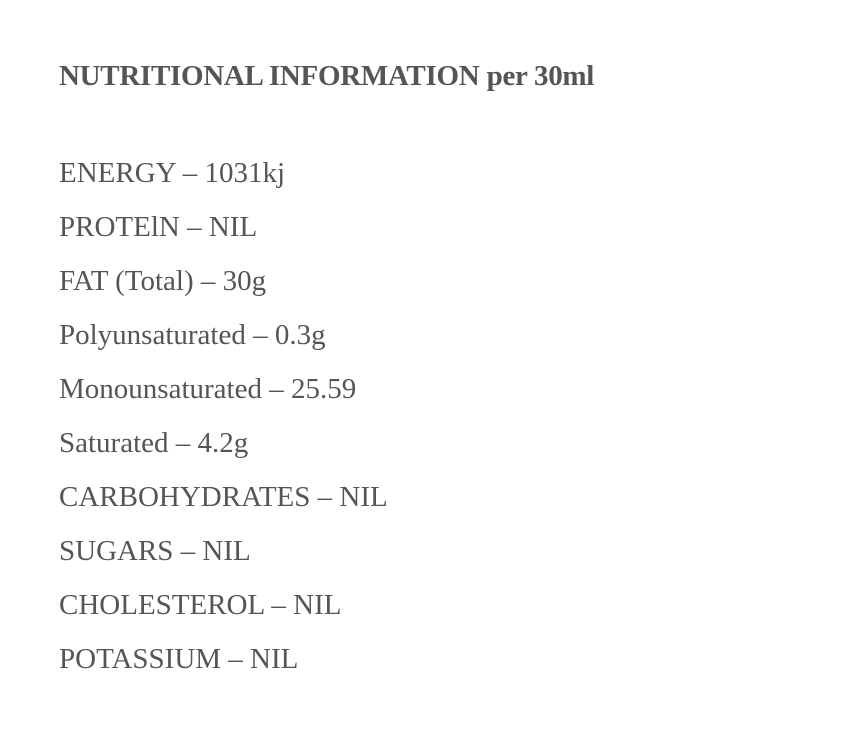  What do you see at coordinates (179, 659) in the screenshot?
I see `list-item-potassium: POTASSIUM – NIL` at bounding box center [179, 659].